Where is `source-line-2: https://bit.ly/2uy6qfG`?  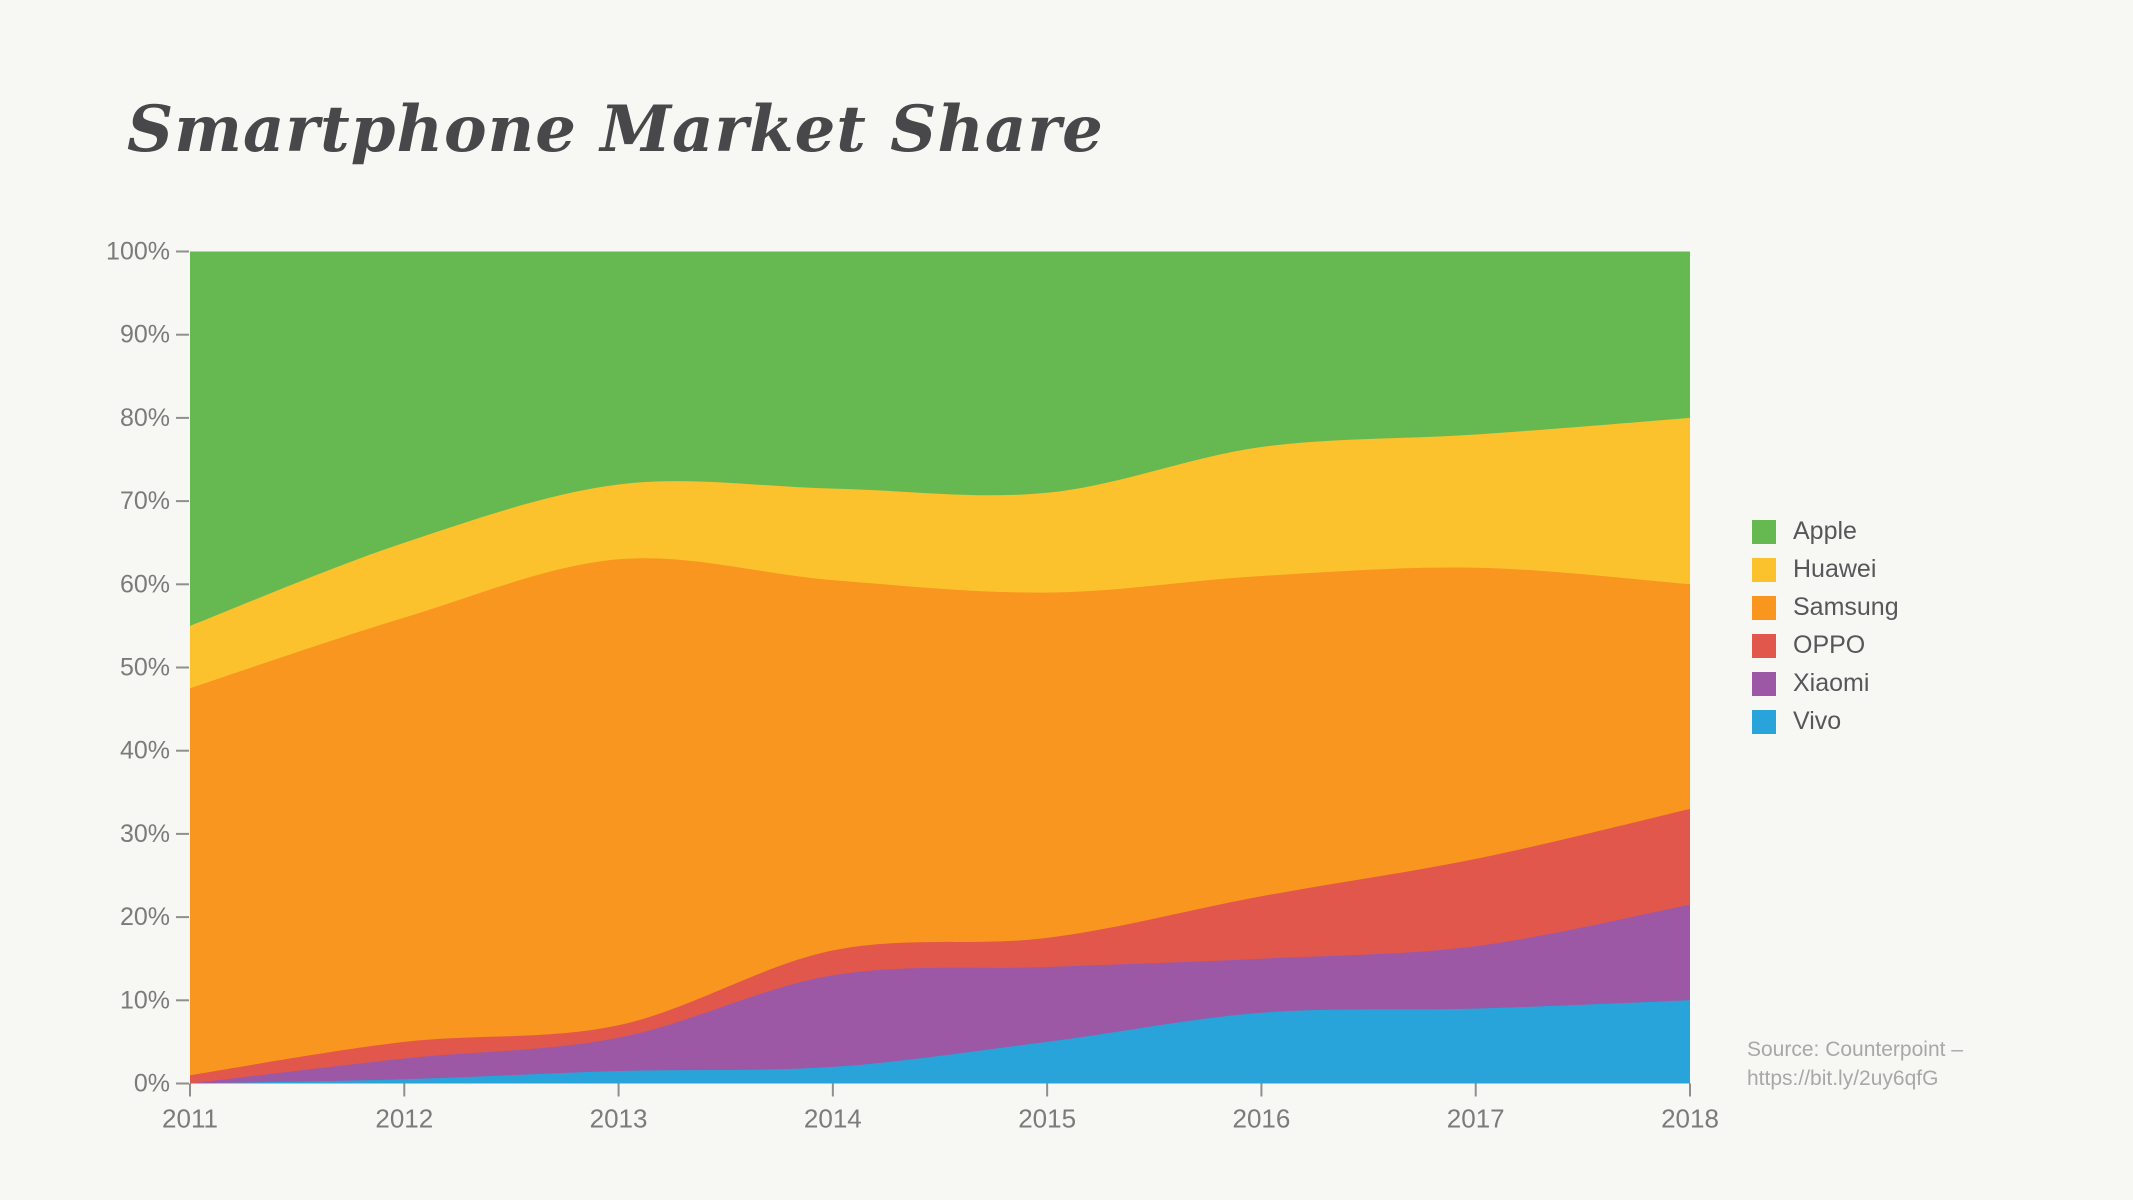 source-line-2: https://bit.ly/2uy6qfG is located at coordinates (1843, 1078).